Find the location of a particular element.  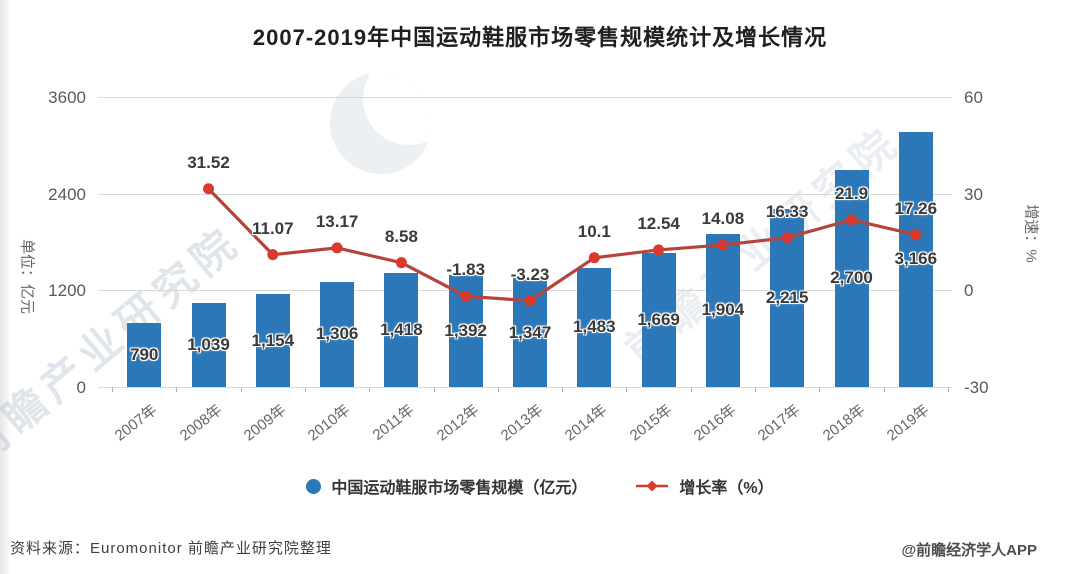

bar-value-label: 1,483 is located at coordinates (594, 327).